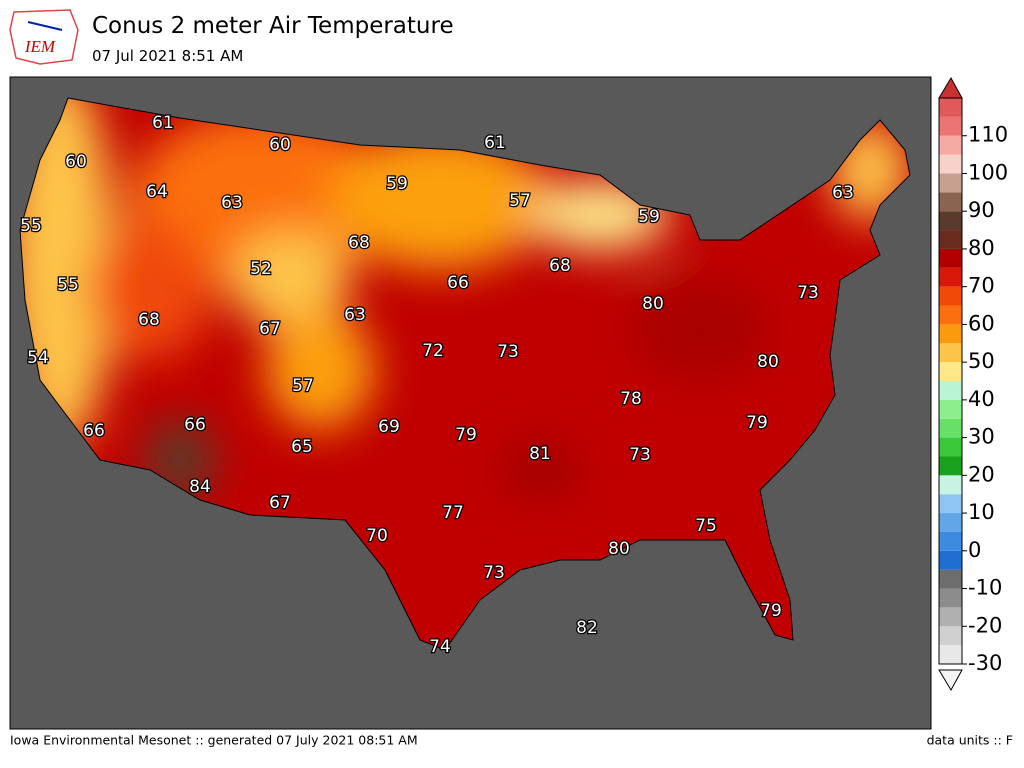 This screenshot has width=1024, height=768. Describe the element at coordinates (985, 663) in the screenshot. I see `colorbar-tick-label: -30` at that location.